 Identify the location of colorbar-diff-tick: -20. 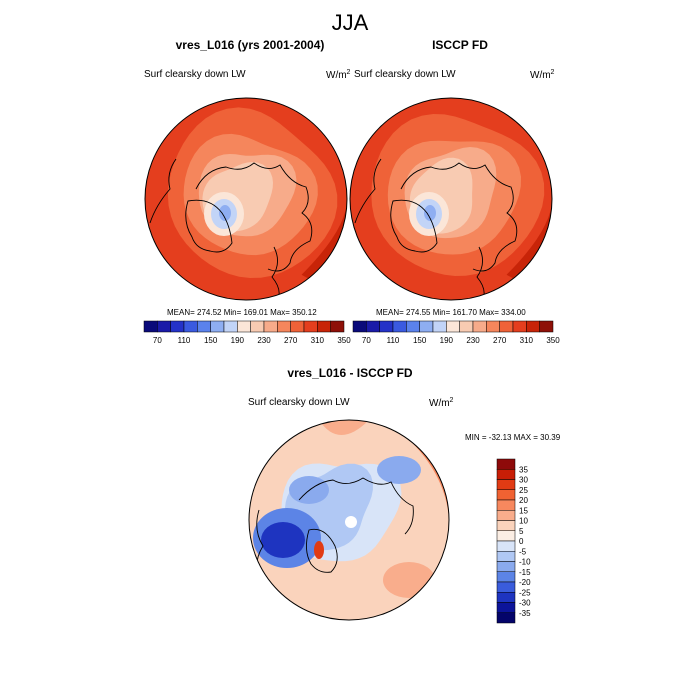
(525, 582).